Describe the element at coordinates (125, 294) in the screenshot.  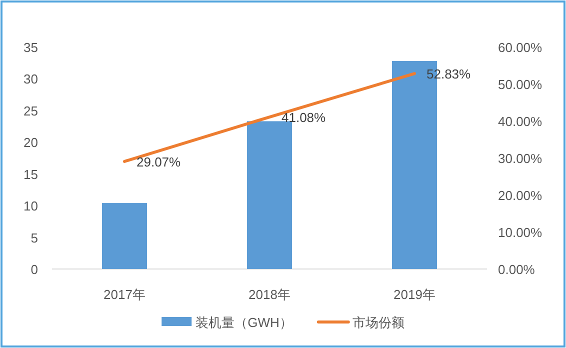
I see `x-tick-label: 2017年` at that location.